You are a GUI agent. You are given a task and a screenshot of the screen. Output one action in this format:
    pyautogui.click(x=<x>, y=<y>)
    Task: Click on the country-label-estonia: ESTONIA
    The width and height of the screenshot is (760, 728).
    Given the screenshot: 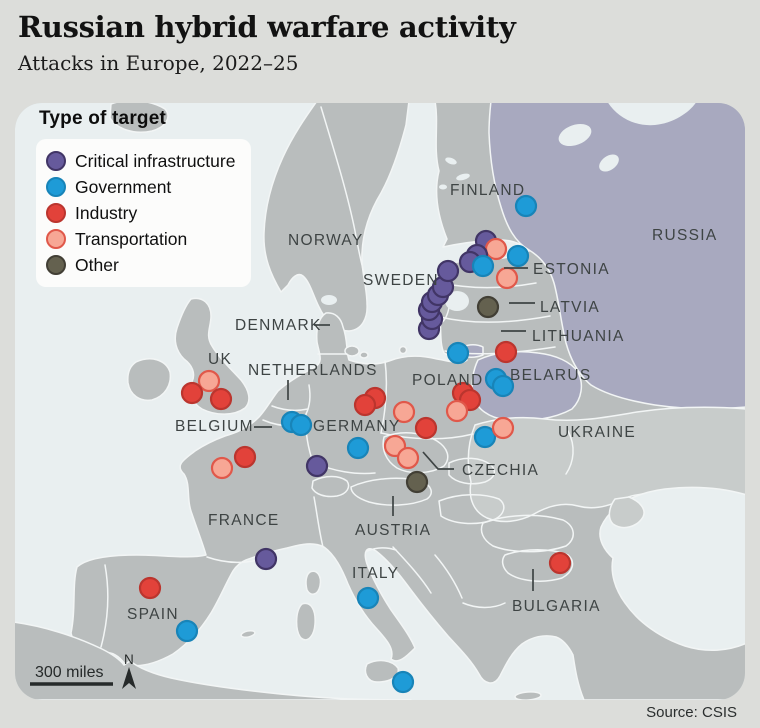 What is the action you would take?
    pyautogui.click(x=571, y=269)
    